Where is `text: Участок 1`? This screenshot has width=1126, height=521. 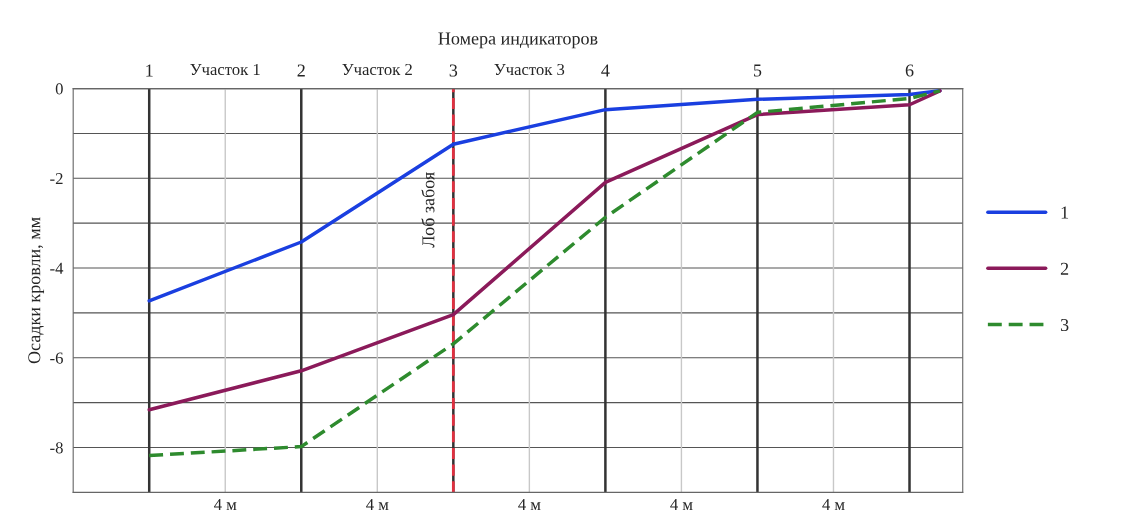
text: Участок 1 is located at coordinates (225, 69).